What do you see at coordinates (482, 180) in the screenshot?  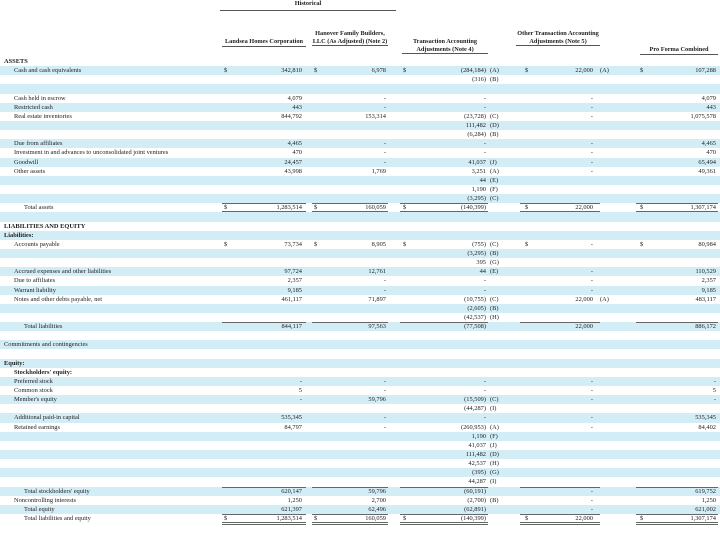 I see `cell-value: 44` at bounding box center [482, 180].